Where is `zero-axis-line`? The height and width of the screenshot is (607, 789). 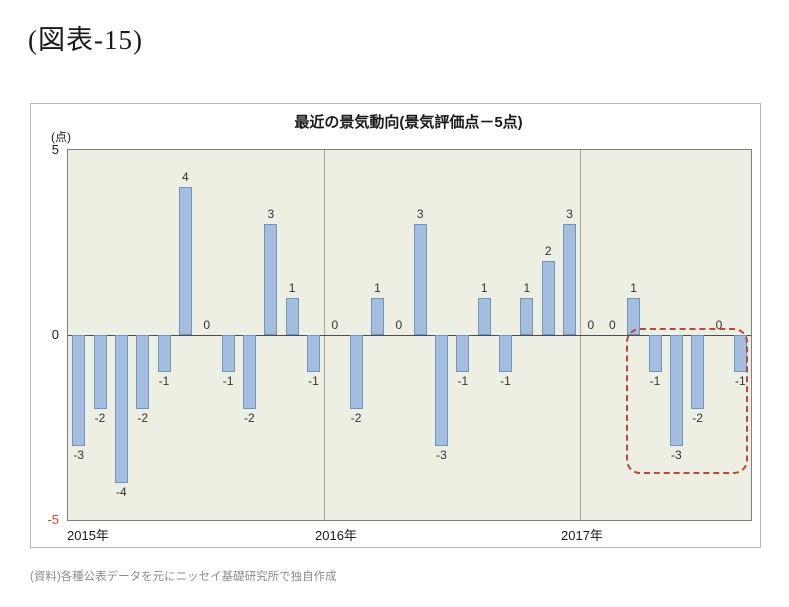 zero-axis-line is located at coordinates (409, 335).